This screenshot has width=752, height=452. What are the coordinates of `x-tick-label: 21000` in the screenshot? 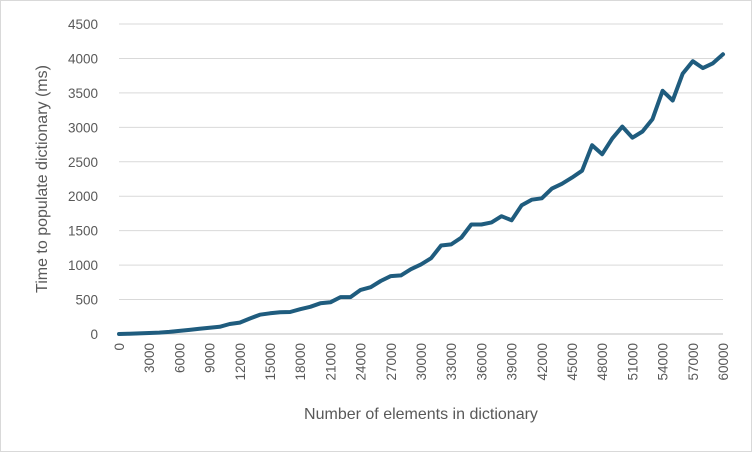 It's located at (330, 362).